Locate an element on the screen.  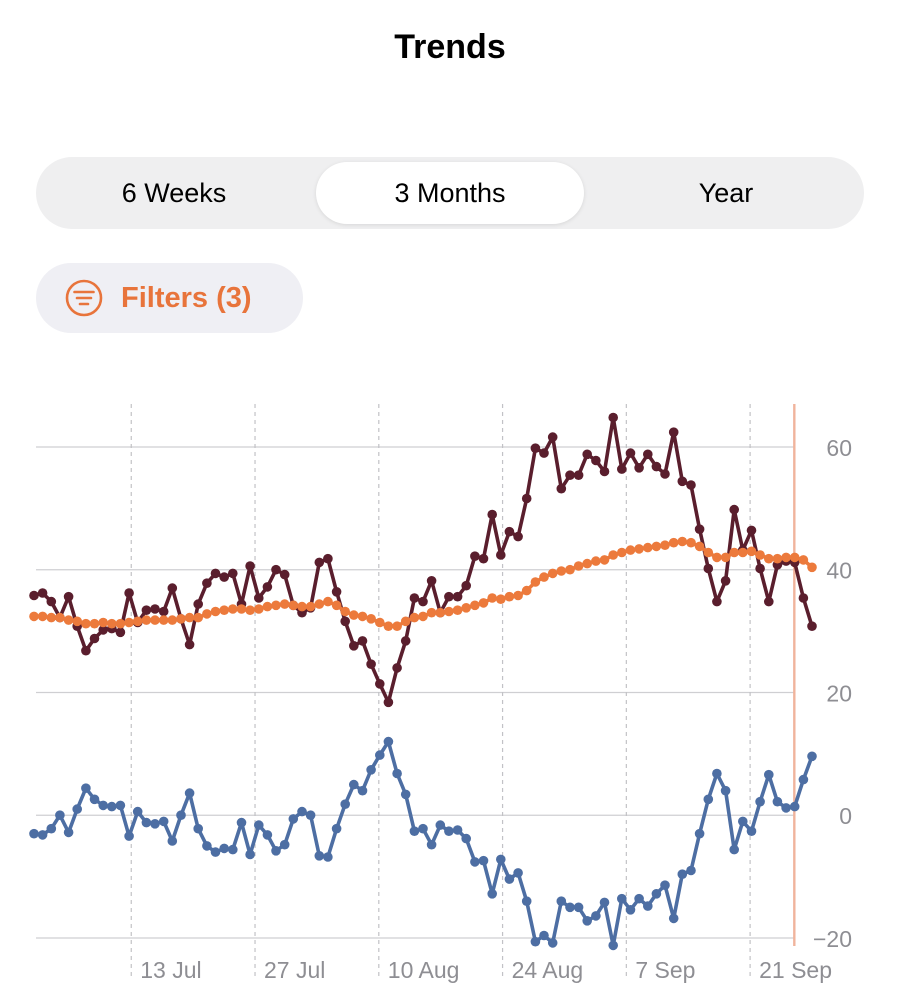
x-tick-label: 21 Sep is located at coordinates (795, 970).